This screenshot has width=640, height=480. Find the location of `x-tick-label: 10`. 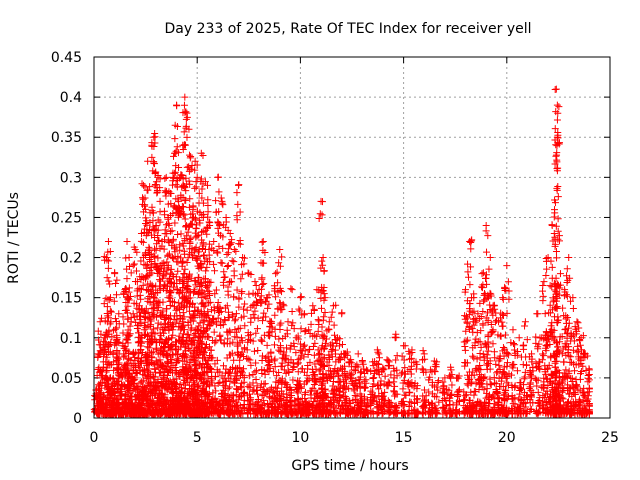

x-tick-label: 10 is located at coordinates (300, 438).